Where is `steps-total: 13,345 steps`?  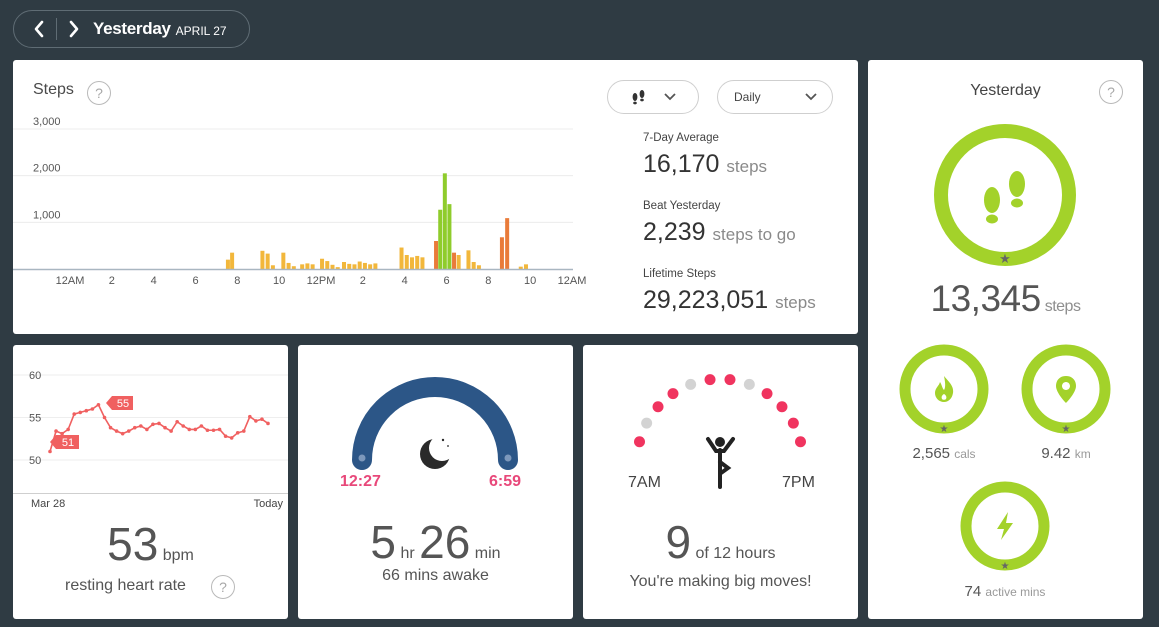 steps-total: 13,345 steps is located at coordinates (1005, 299).